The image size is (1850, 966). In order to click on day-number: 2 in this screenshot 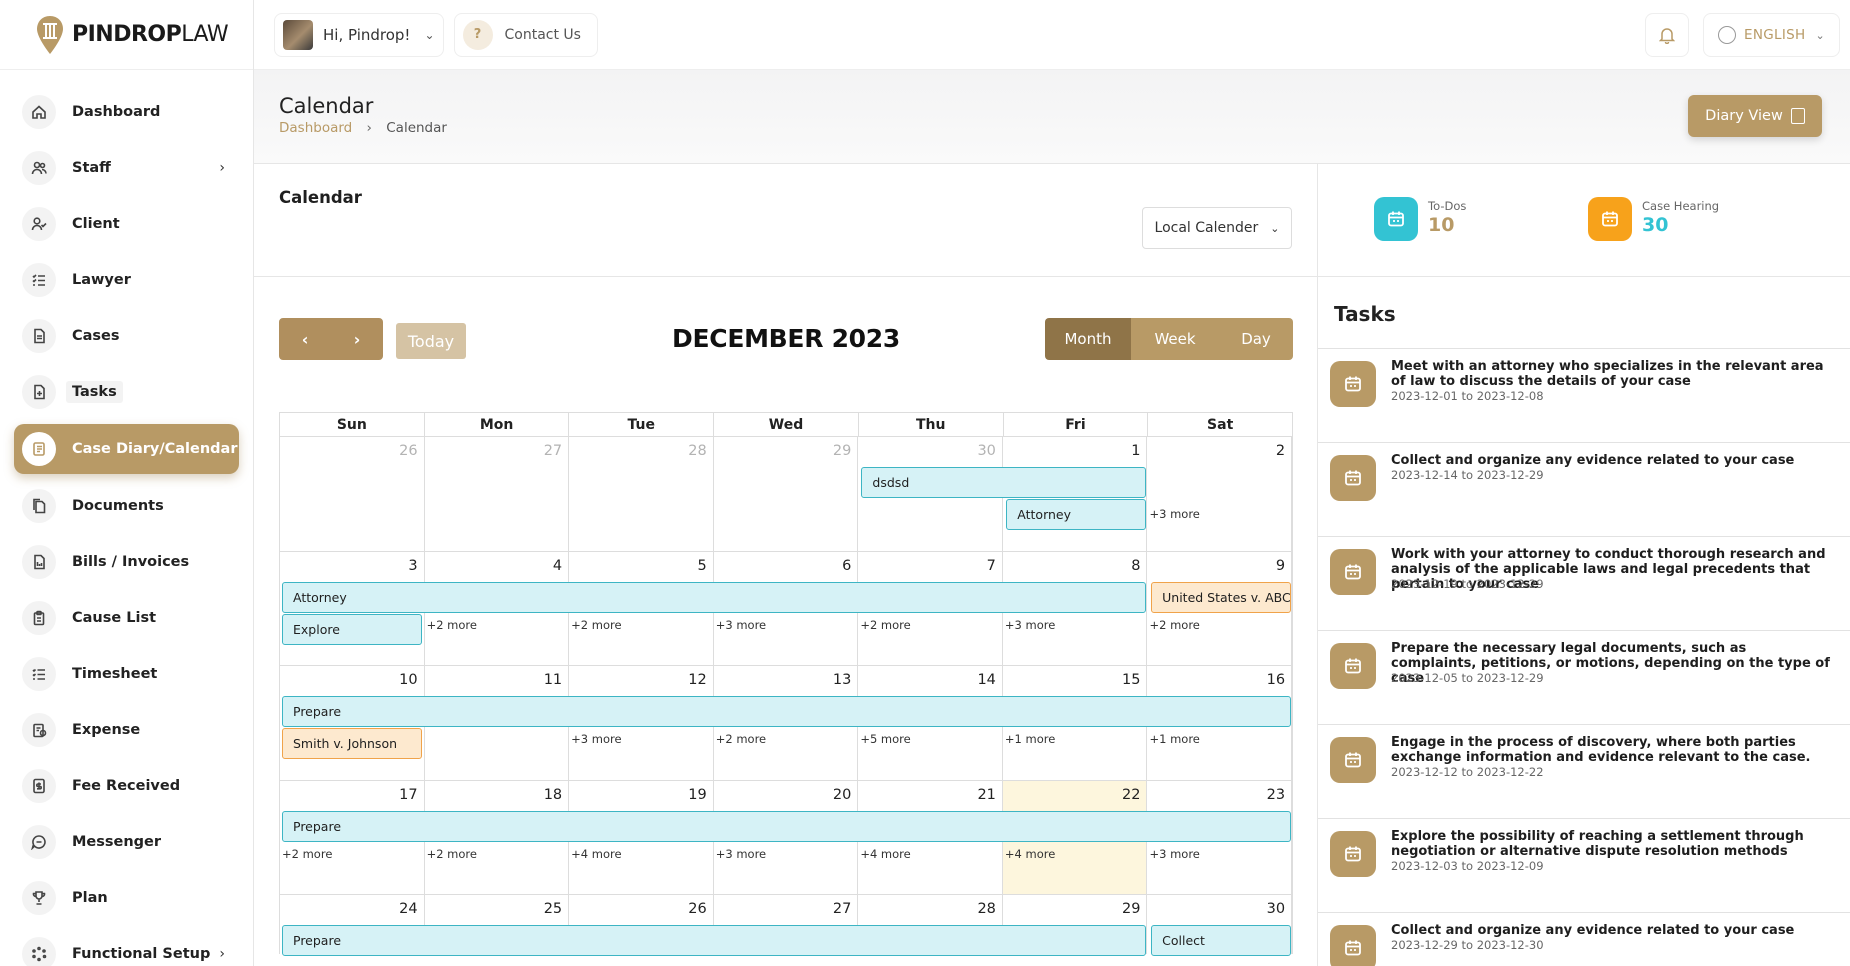, I will do `click(1280, 451)`.